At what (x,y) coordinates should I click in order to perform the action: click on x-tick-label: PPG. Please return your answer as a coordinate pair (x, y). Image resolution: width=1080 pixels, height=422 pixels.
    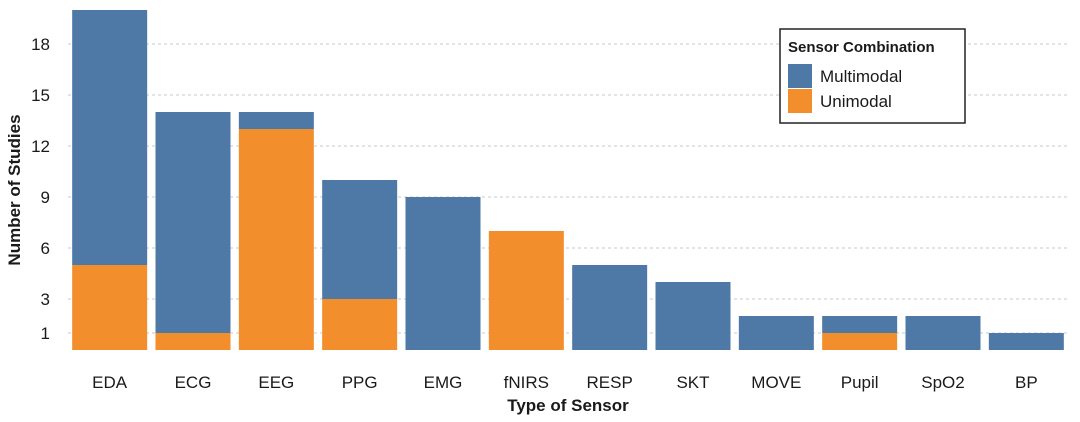
    Looking at the image, I should click on (360, 382).